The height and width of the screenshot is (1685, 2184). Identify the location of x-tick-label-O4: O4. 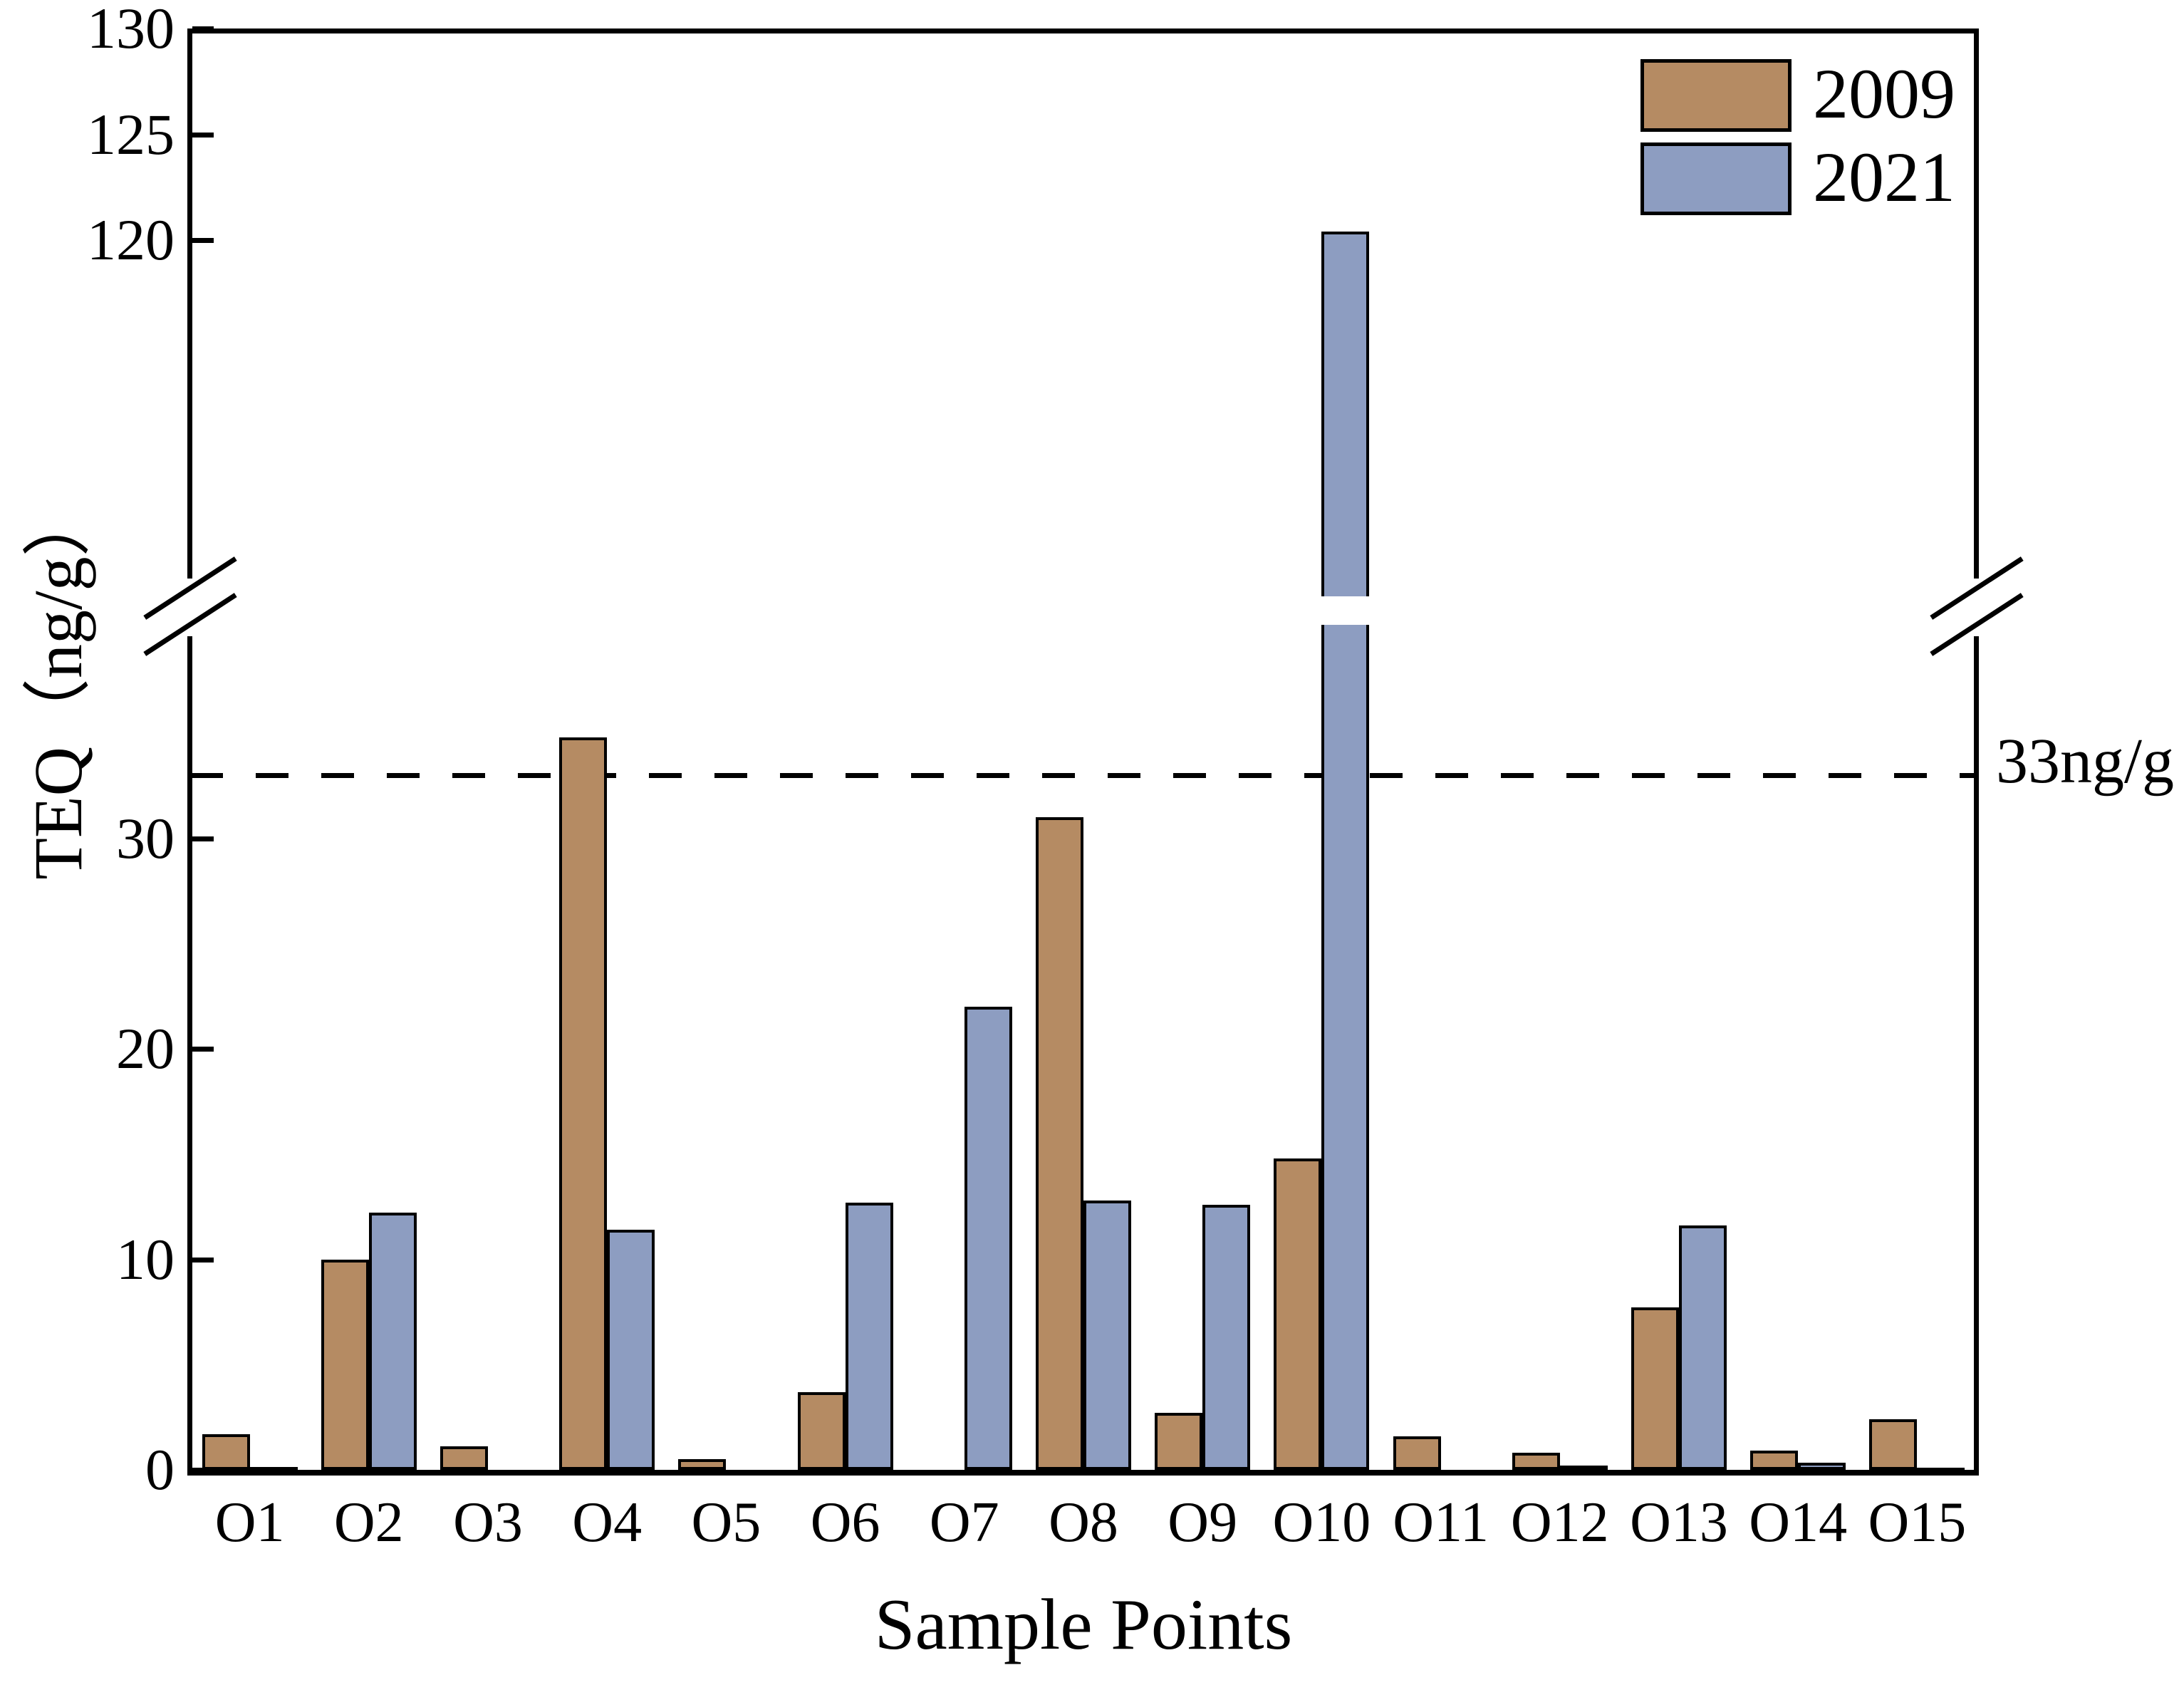
(607, 1522).